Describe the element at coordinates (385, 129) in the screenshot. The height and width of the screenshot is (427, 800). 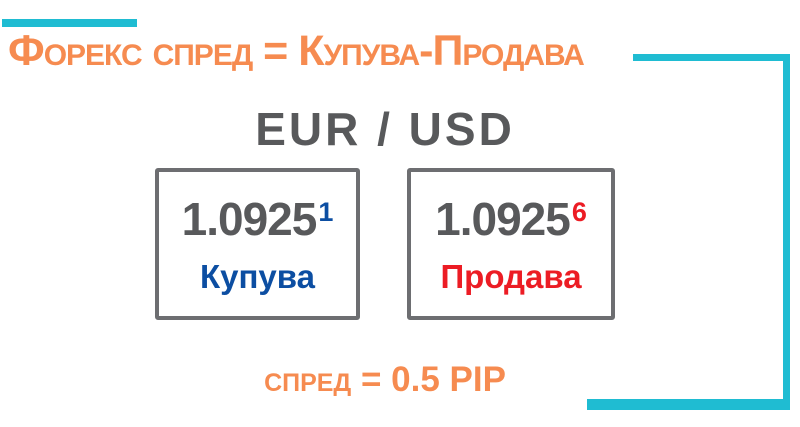
I see `currency-pair-title: EUR / USD` at that location.